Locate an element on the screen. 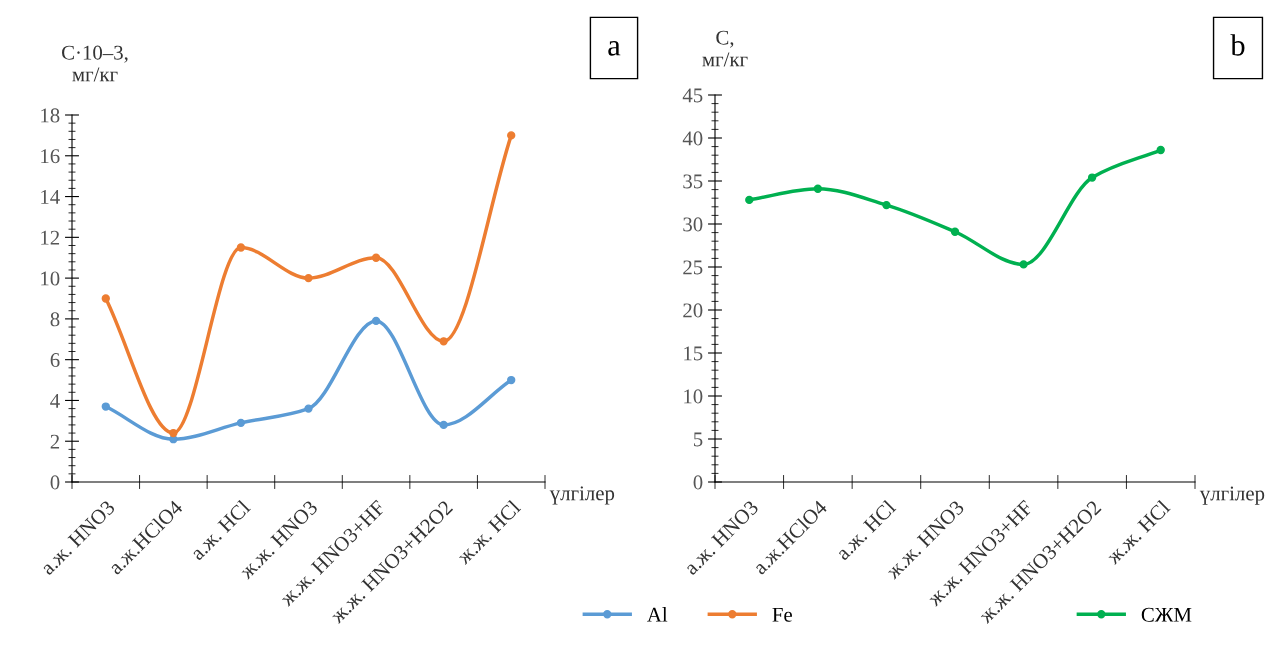 This screenshot has width=1288, height=648. y-tick-label: 14 is located at coordinates (50, 197).